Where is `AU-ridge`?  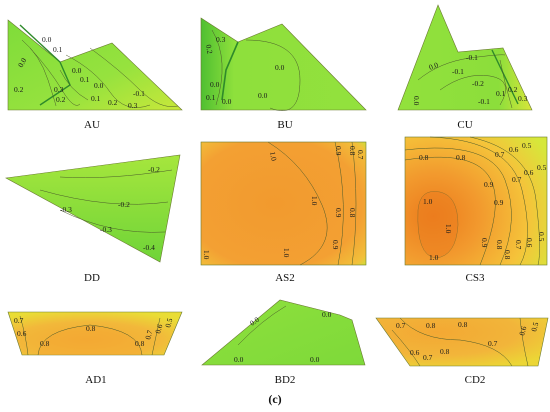
AU-ridge is located at coordinates (45, 65).